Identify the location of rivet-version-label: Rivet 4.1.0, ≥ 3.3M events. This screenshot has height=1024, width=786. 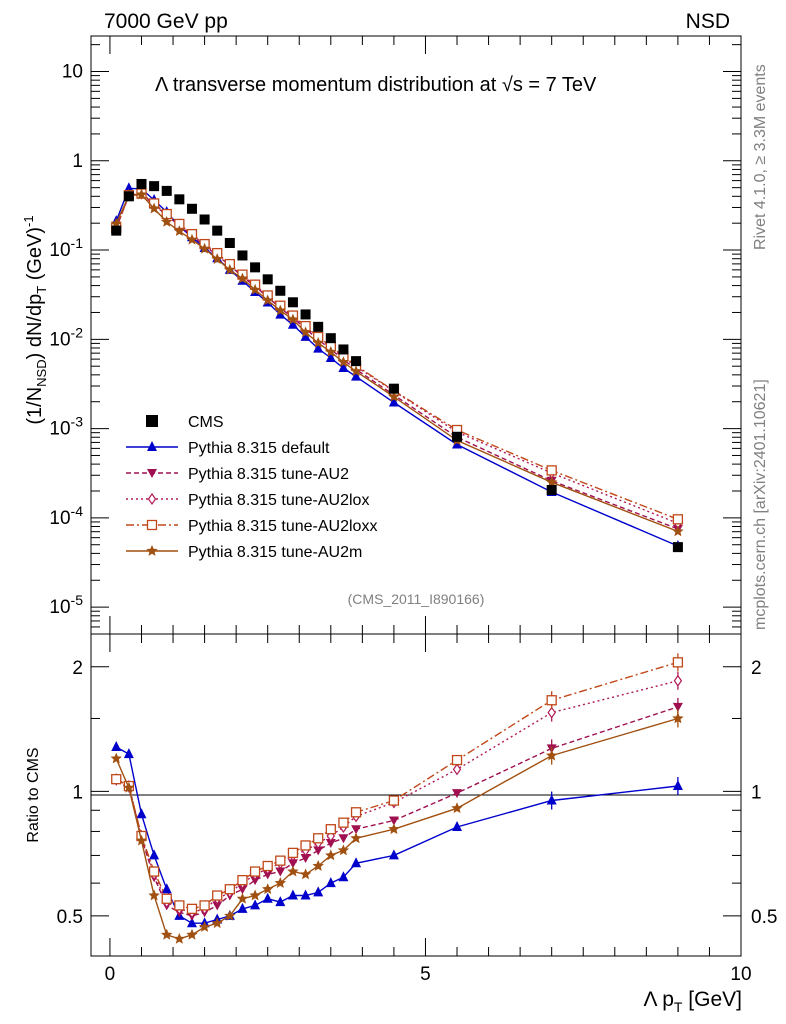
(760, 157).